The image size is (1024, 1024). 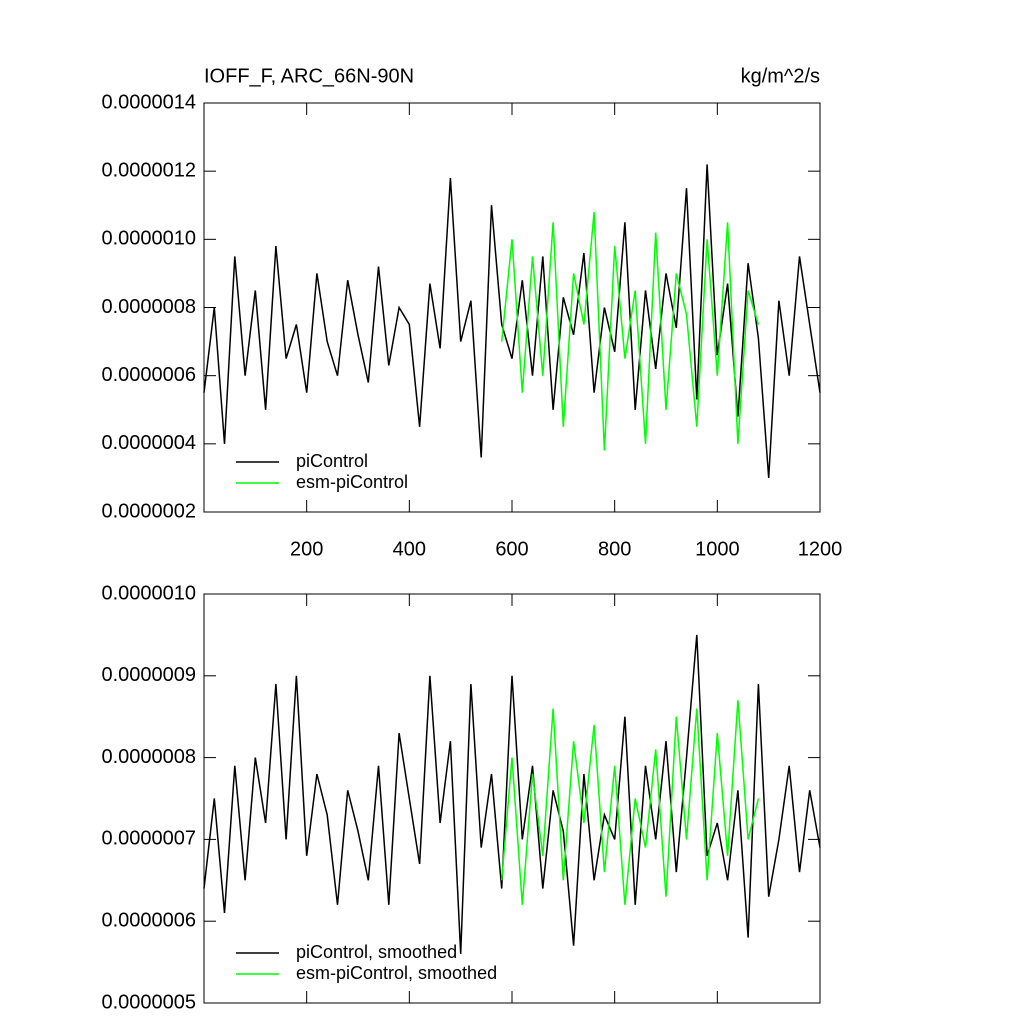 What do you see at coordinates (148, 675) in the screenshot?
I see `y-tick-label: 0.0000009` at bounding box center [148, 675].